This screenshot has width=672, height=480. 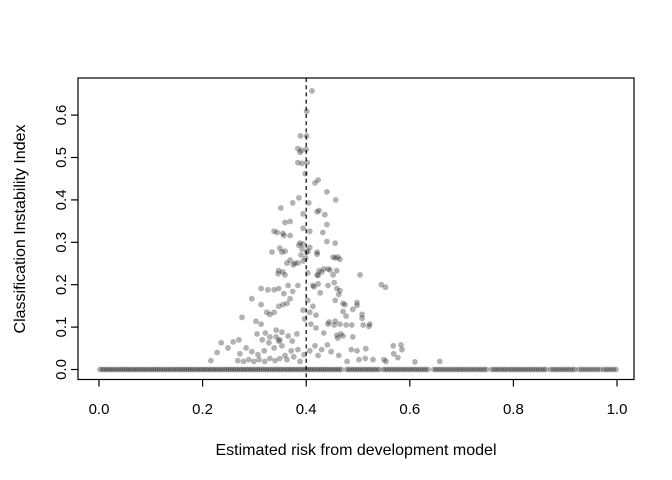 I want to click on x-tick-label: 0.0, so click(x=99, y=409).